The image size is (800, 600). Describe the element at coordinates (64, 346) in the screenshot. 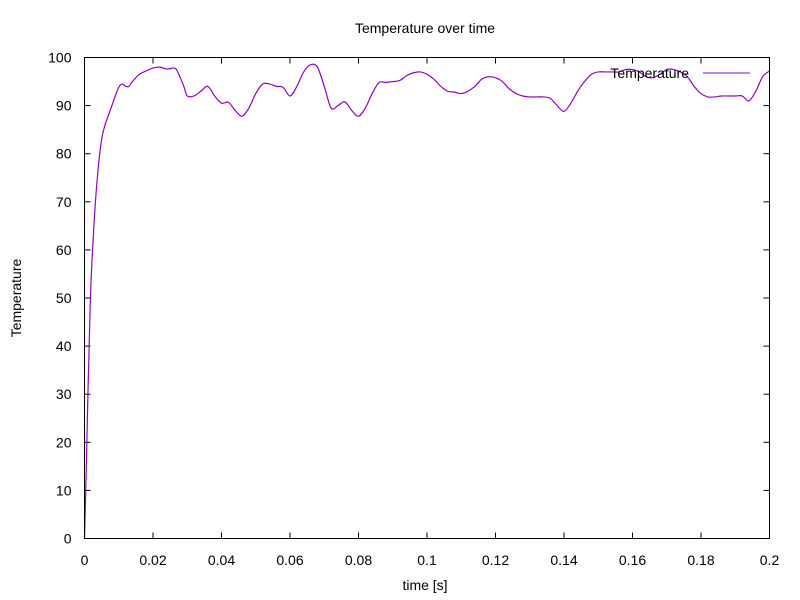

I see `y-tick-label: 40` at that location.